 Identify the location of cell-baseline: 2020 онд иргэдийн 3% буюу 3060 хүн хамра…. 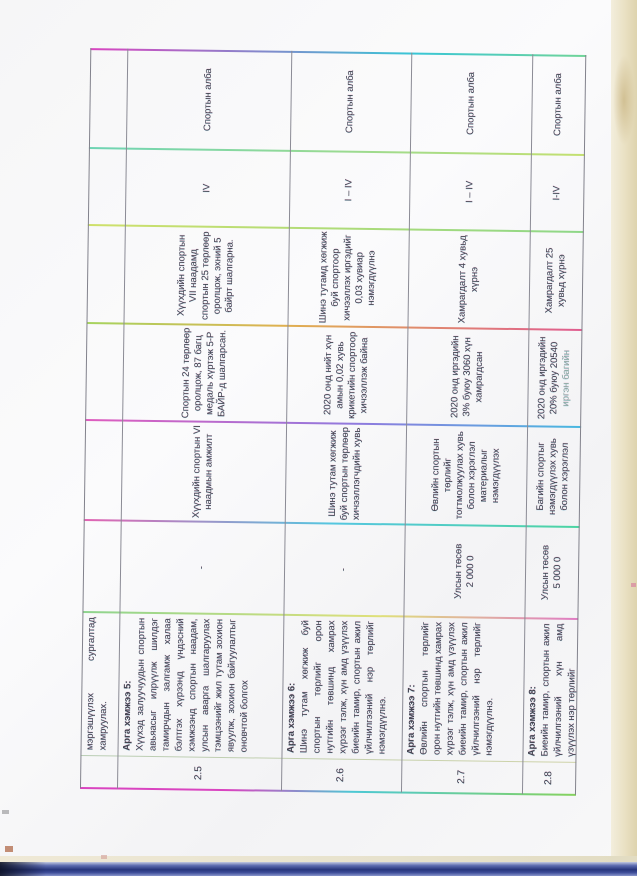
(466, 377).